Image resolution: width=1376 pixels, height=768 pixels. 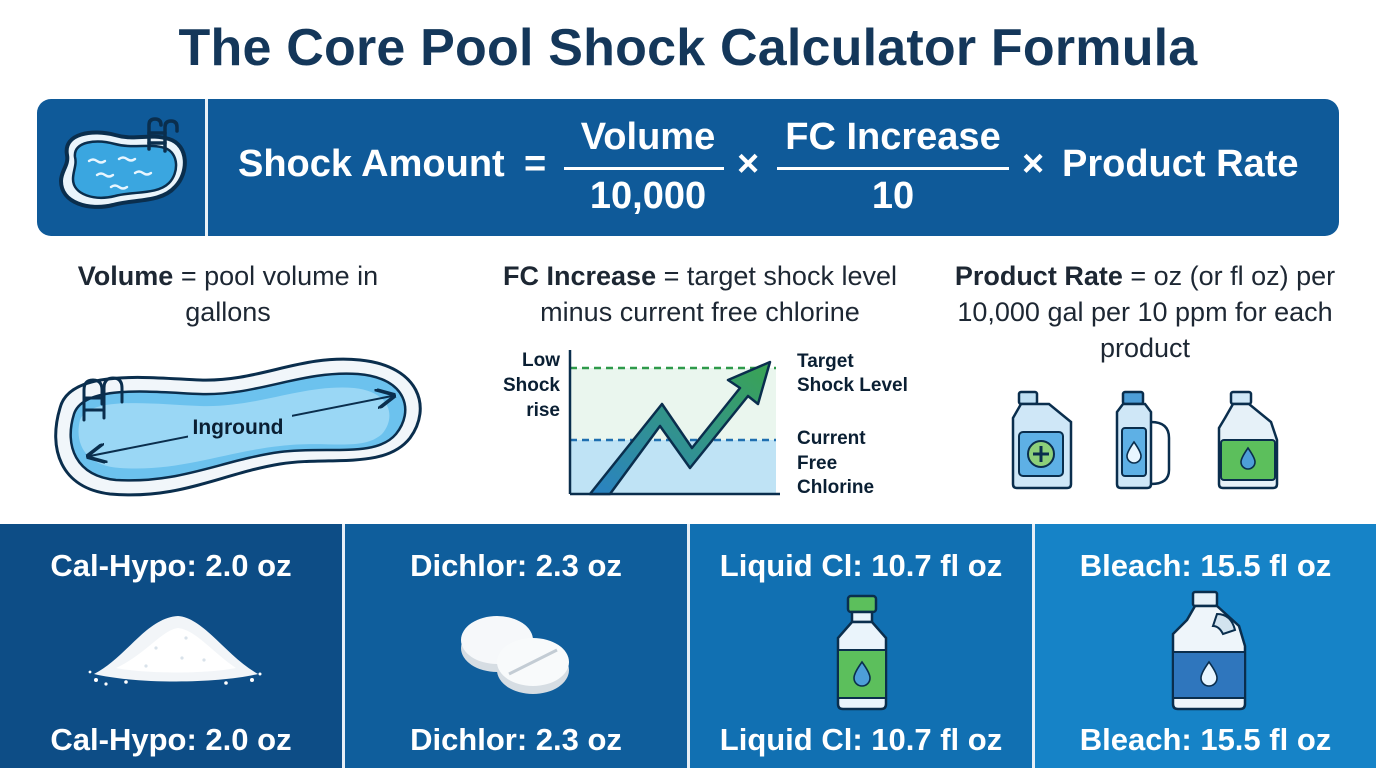 I want to click on volume-definition: Volume = pool volume in gallons, so click(x=228, y=294).